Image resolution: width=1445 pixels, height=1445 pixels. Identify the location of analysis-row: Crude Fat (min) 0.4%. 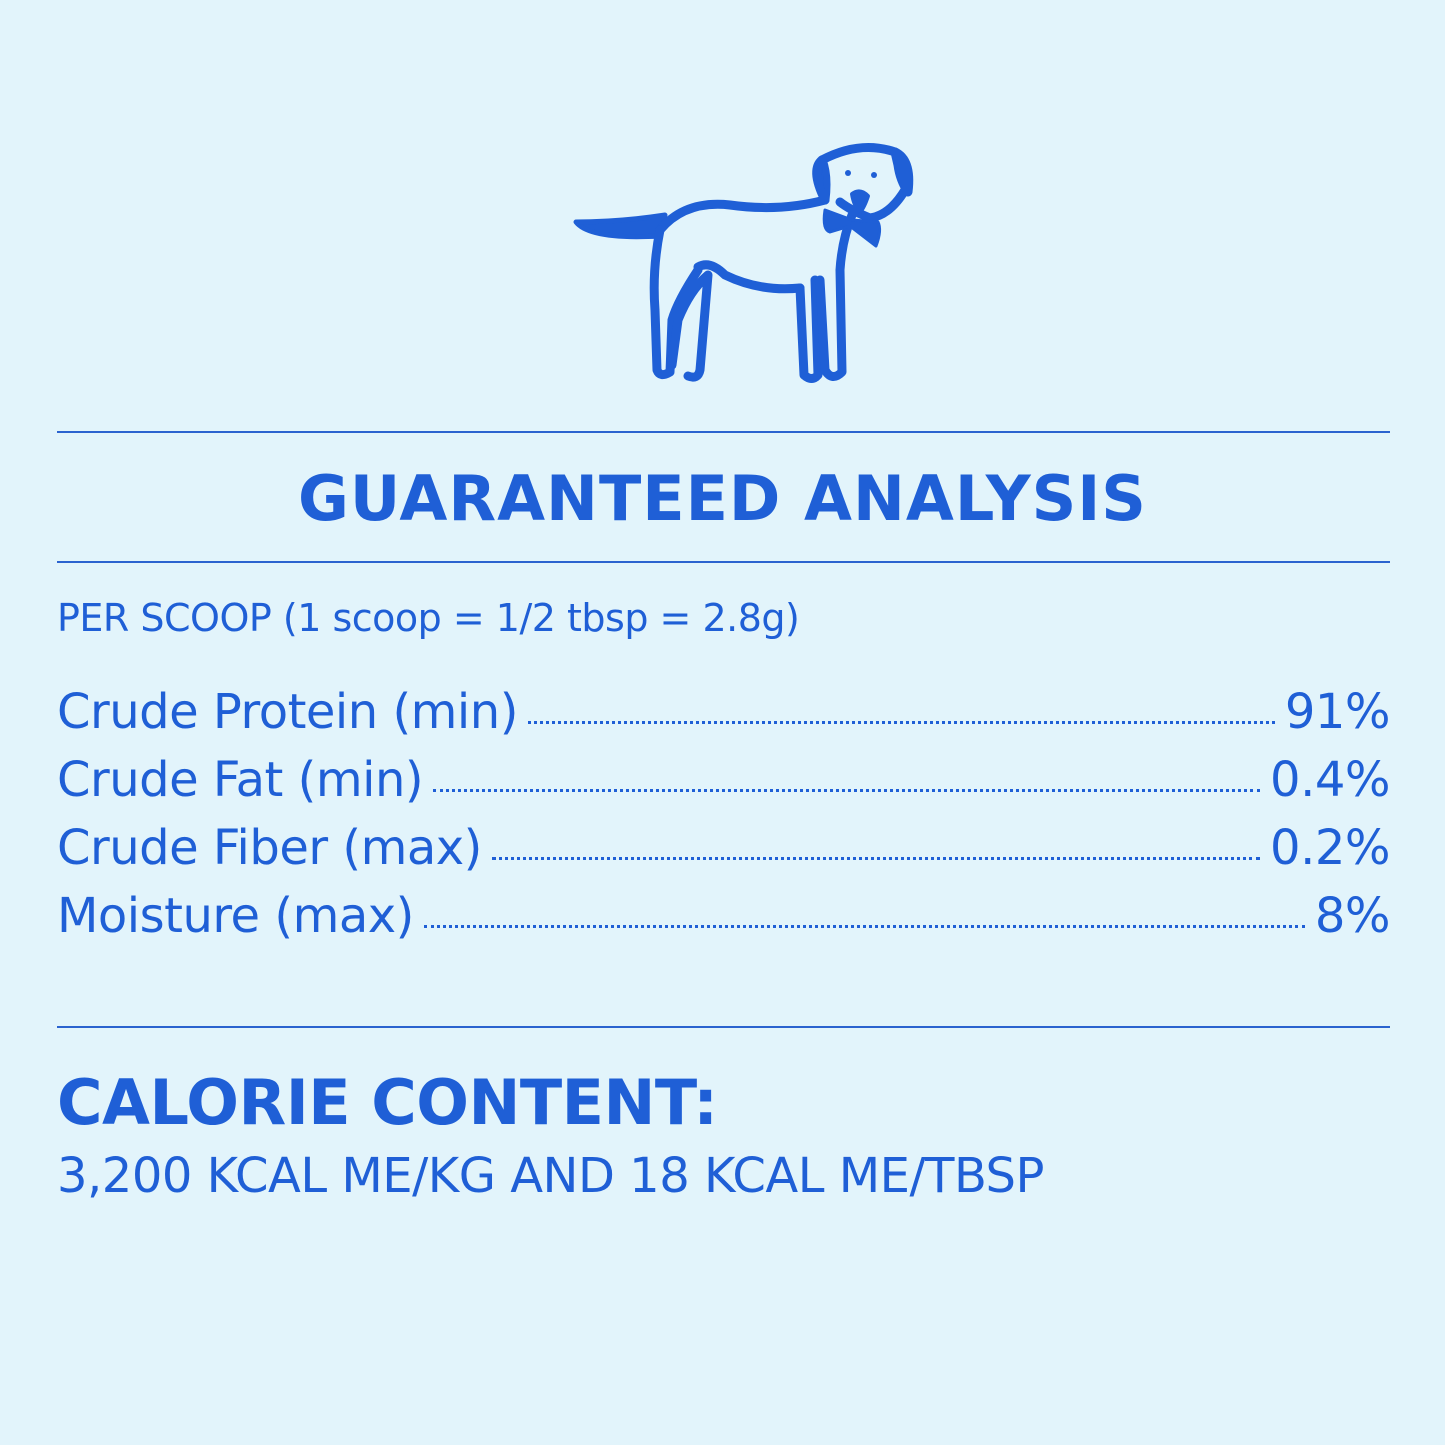
(723, 786).